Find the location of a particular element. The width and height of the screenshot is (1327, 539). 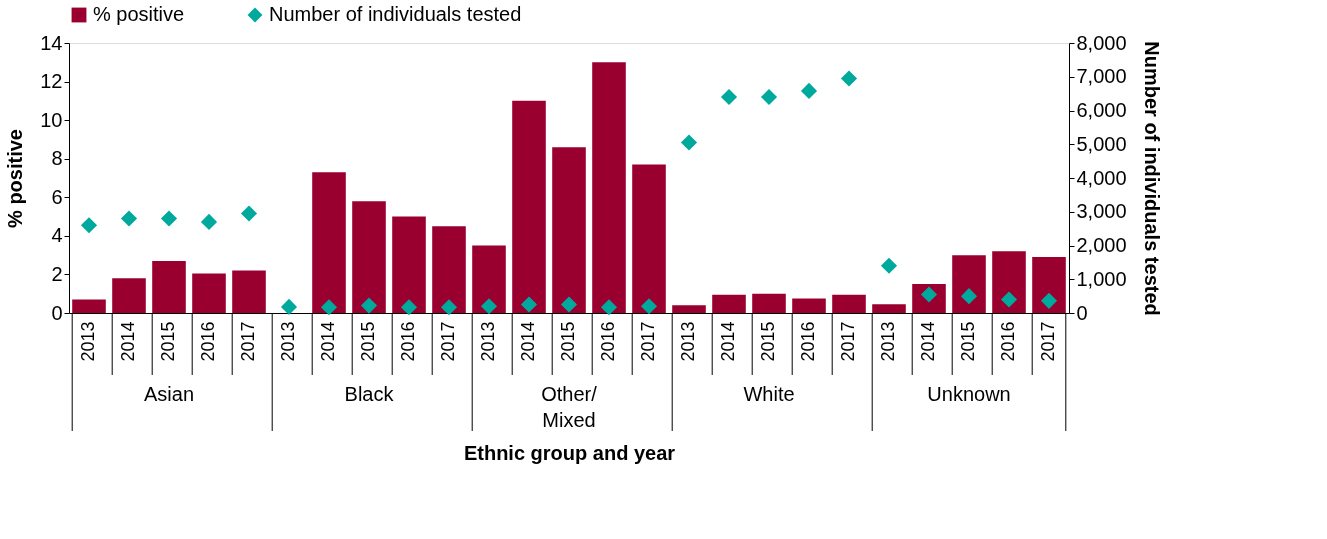

y2-tick-label: 6,000 is located at coordinates (1101, 110).